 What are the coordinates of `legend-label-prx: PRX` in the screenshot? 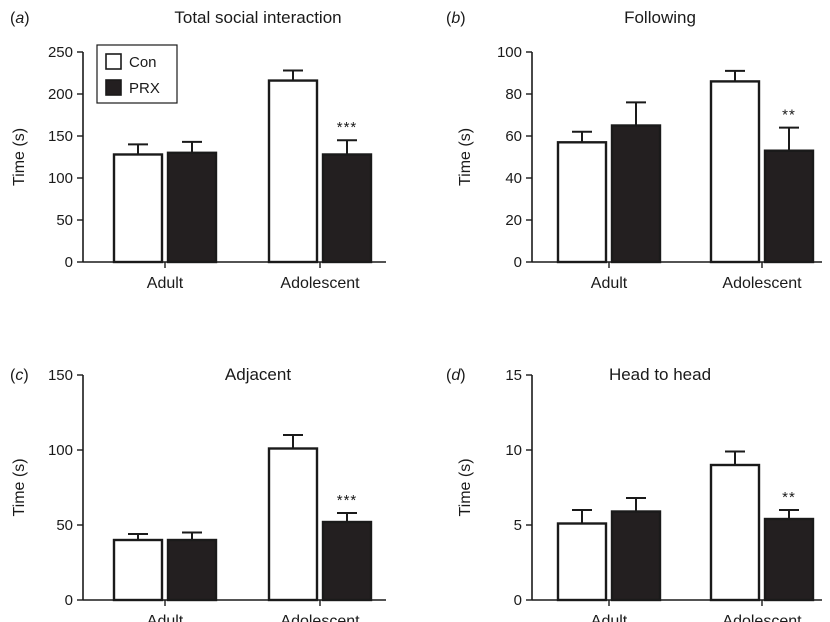 It's located at (144, 88).